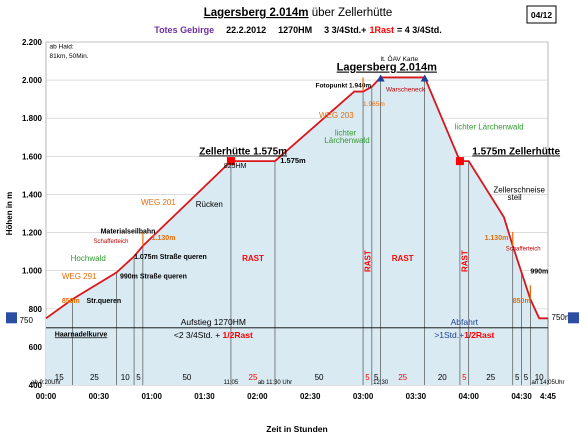 The width and height of the screenshot is (587, 440). What do you see at coordinates (381, 383) in the screenshot?
I see `time-label: 12:30` at bounding box center [381, 383].